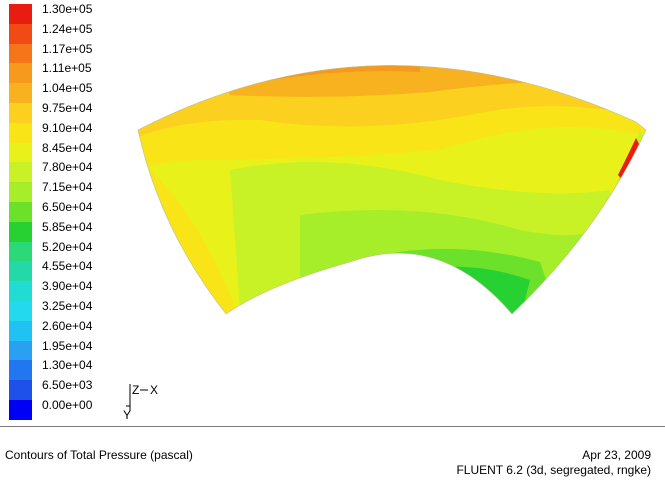 This screenshot has height=491, width=665. I want to click on axis-triad: Z X Y, so click(148, 400).